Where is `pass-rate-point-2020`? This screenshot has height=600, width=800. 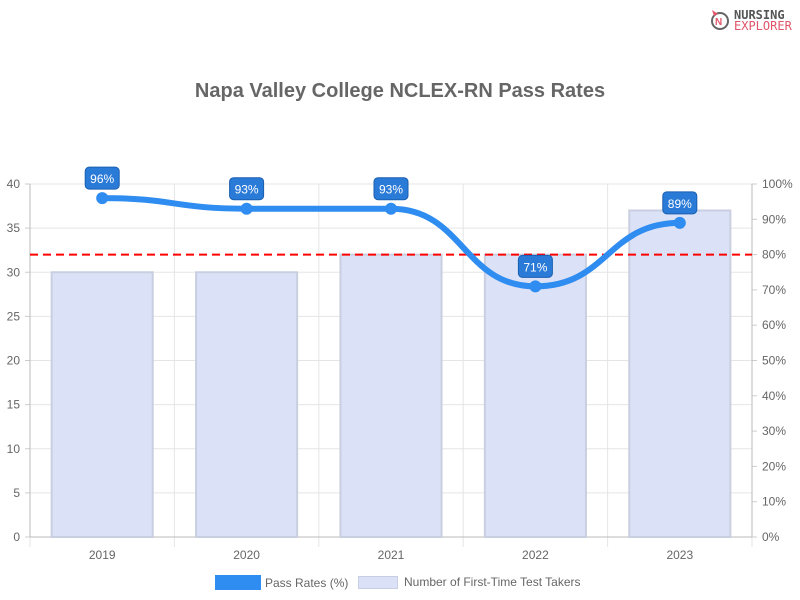
pass-rate-point-2020 is located at coordinates (246, 208).